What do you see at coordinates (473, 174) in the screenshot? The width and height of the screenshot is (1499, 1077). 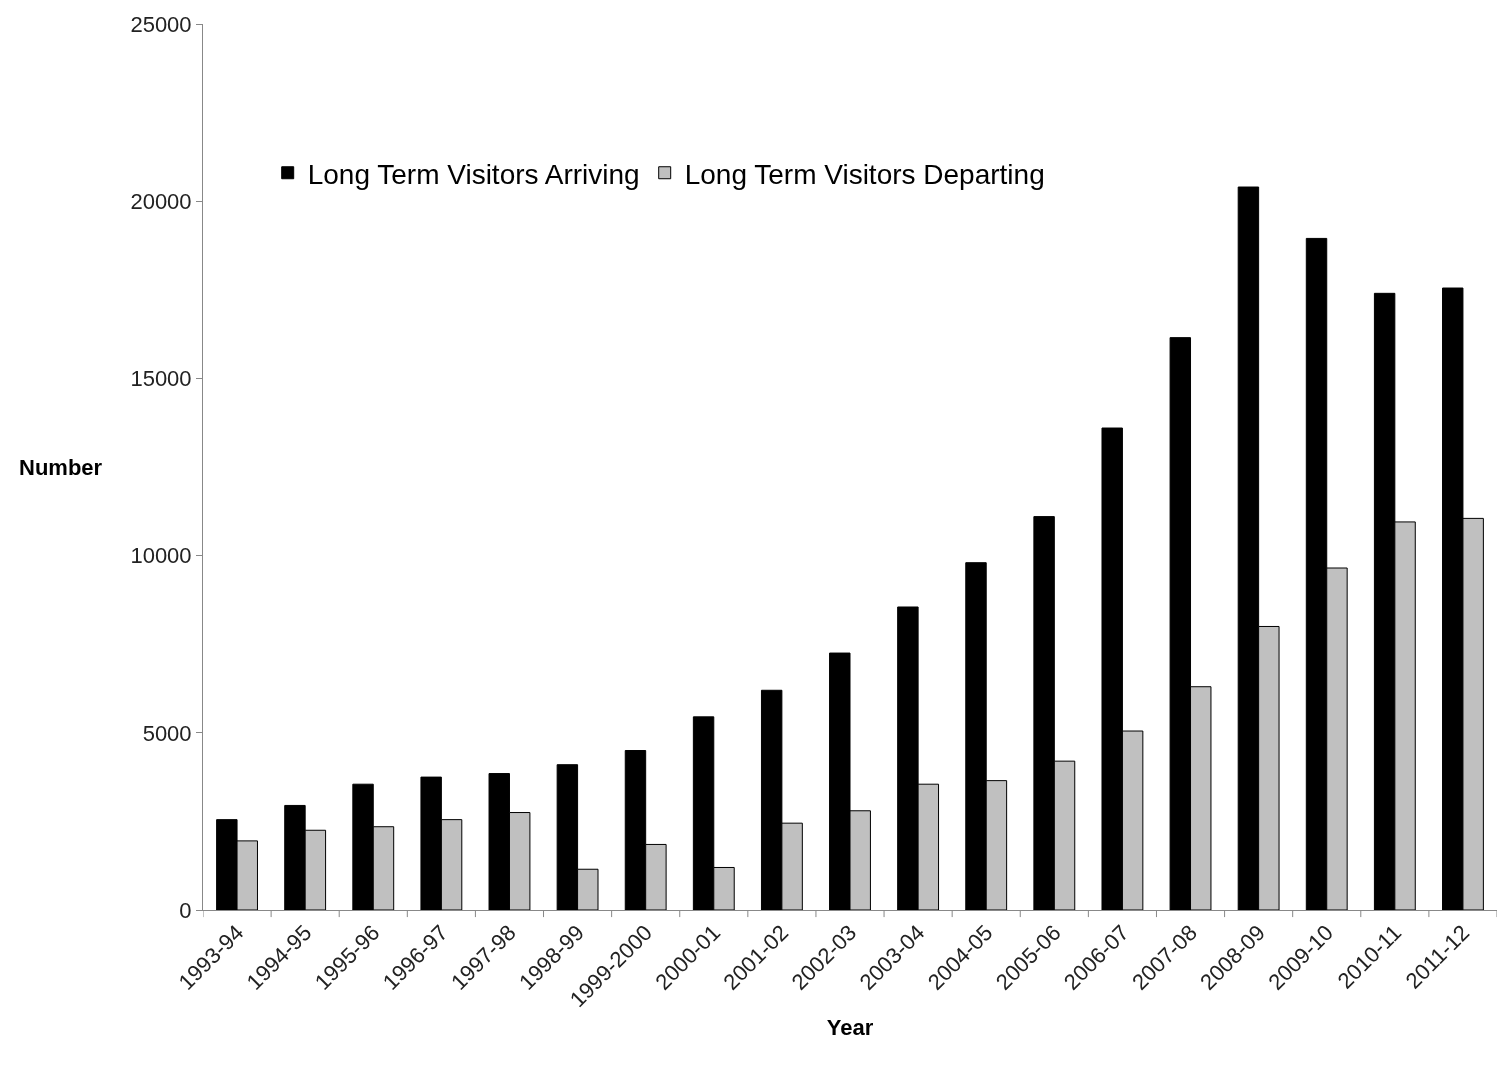 I see `legend-label: Long Term Visitors Arriving` at bounding box center [473, 174].